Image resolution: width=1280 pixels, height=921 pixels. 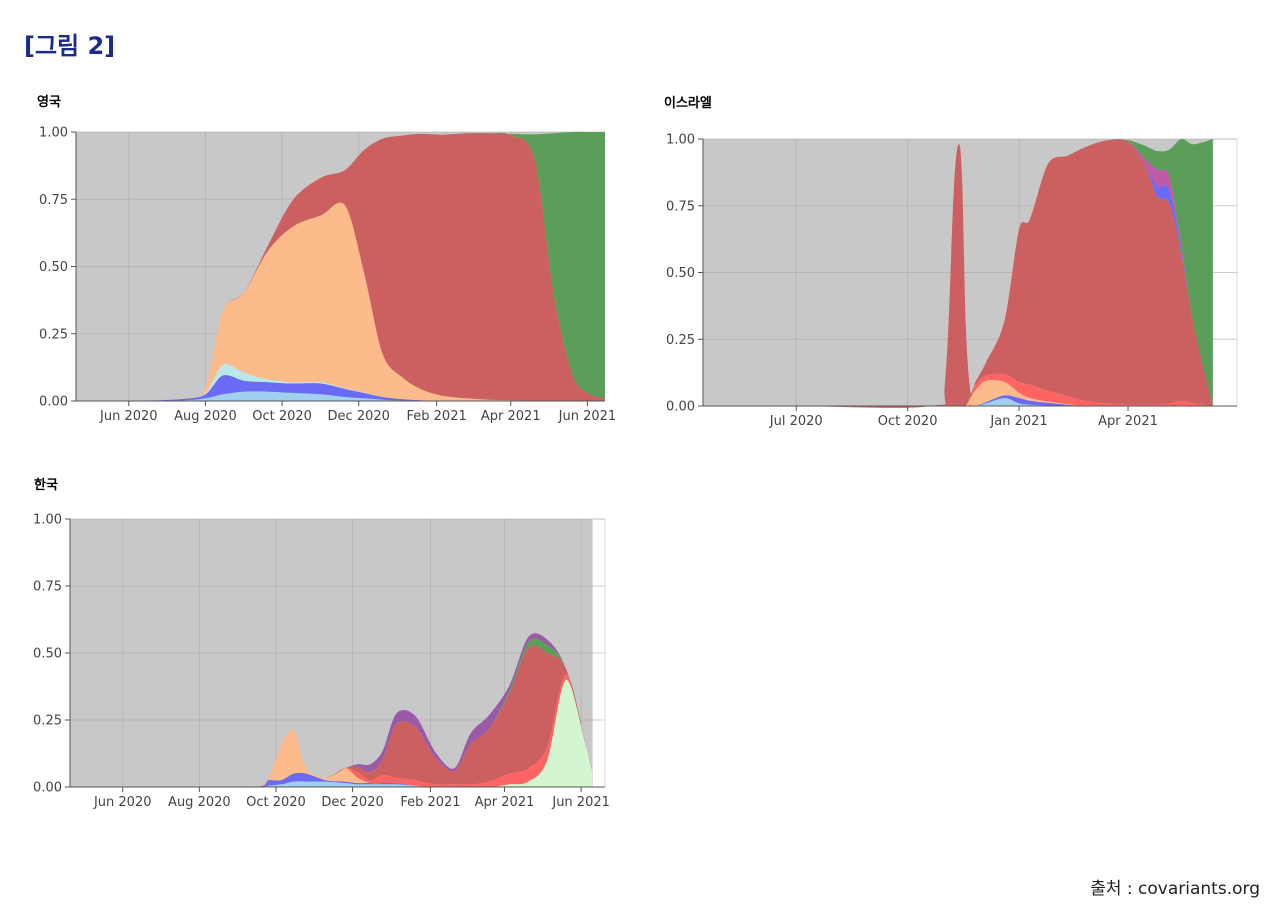 I want to click on israel-ytick-label: 0.25, so click(x=680, y=340).